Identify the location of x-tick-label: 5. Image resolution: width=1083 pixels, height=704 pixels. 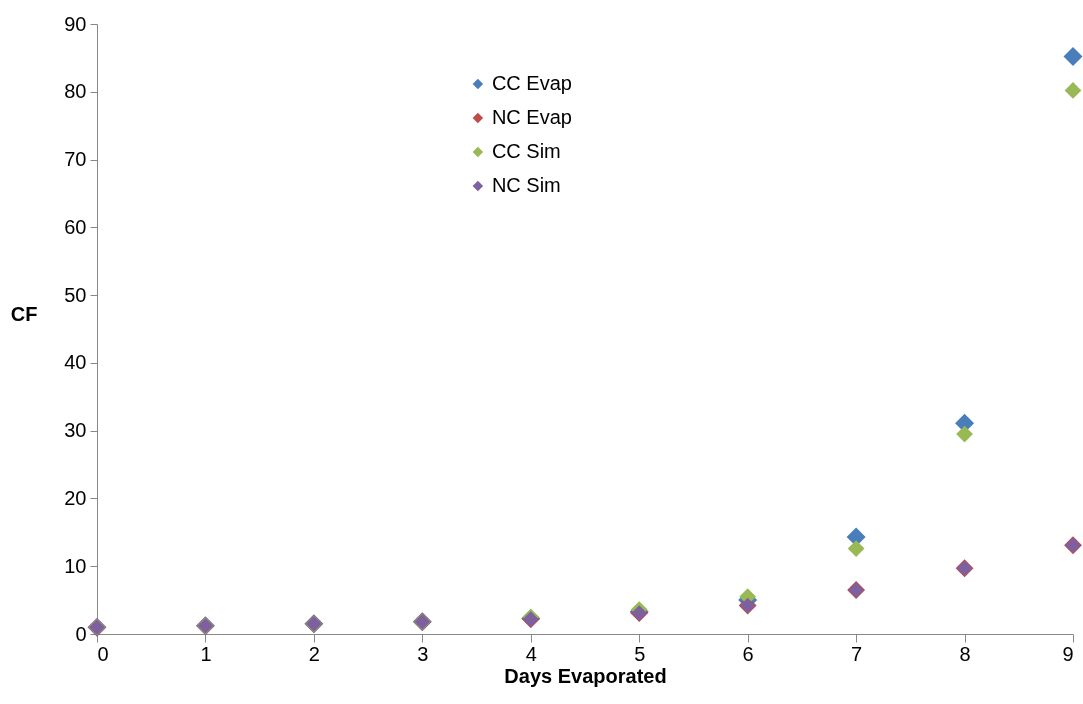
(640, 653).